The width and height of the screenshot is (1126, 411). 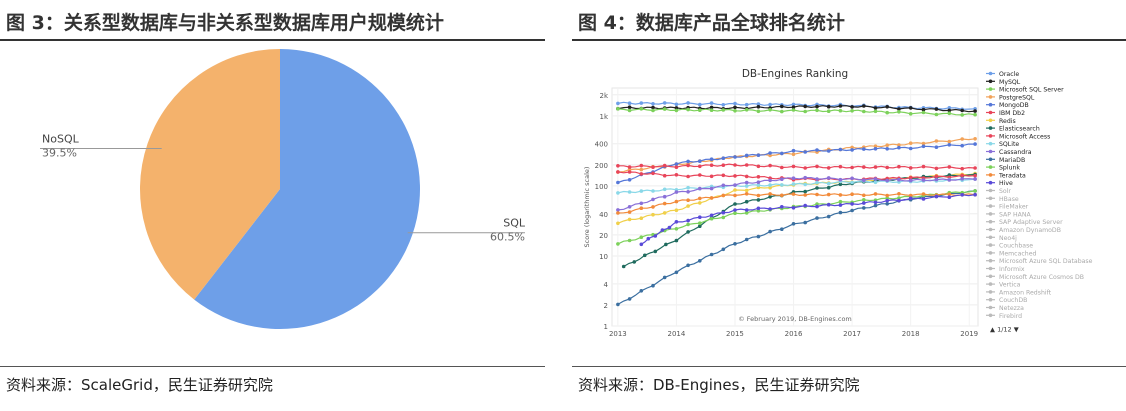 I want to click on legend-item-vertica: Vertica, so click(x=1003, y=285).